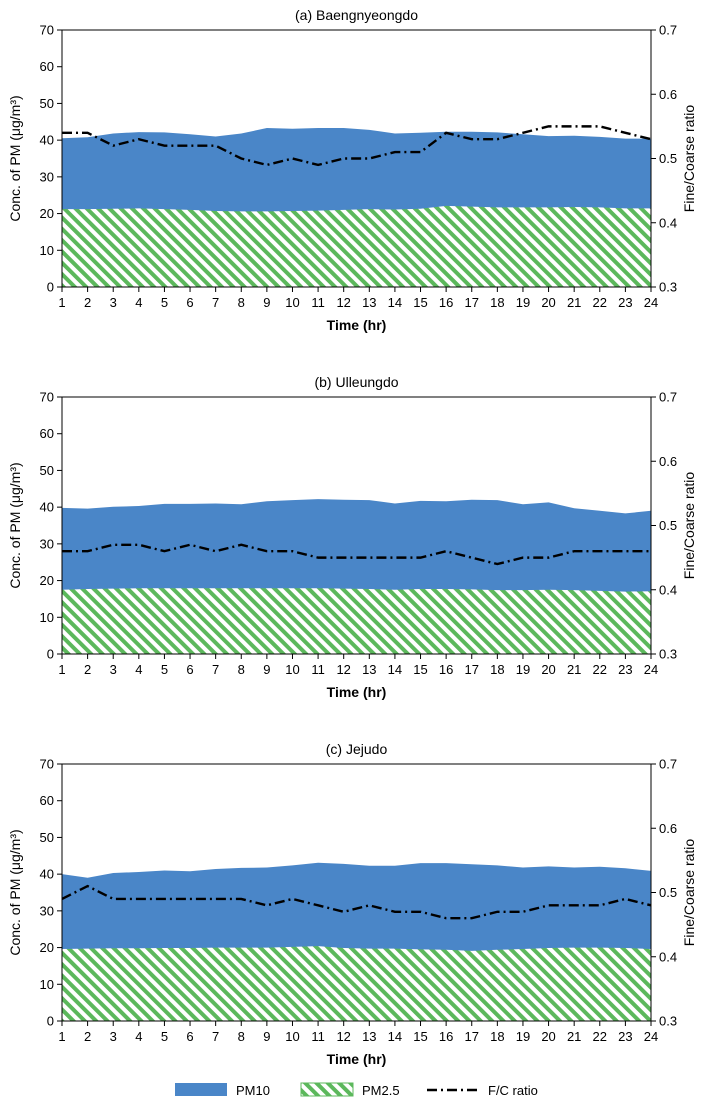 This screenshot has height=1114, width=706. What do you see at coordinates (292, 669) in the screenshot?
I see `x-tick-label: 10` at bounding box center [292, 669].